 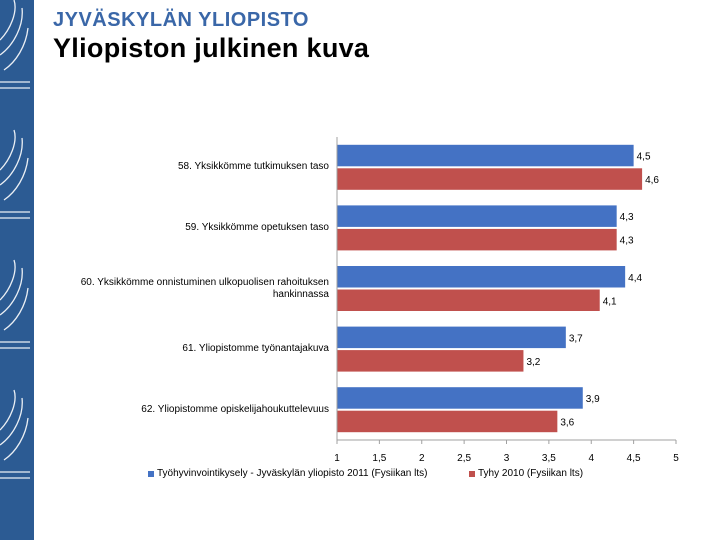 I want to click on university-logo-strip, so click(x=17, y=270).